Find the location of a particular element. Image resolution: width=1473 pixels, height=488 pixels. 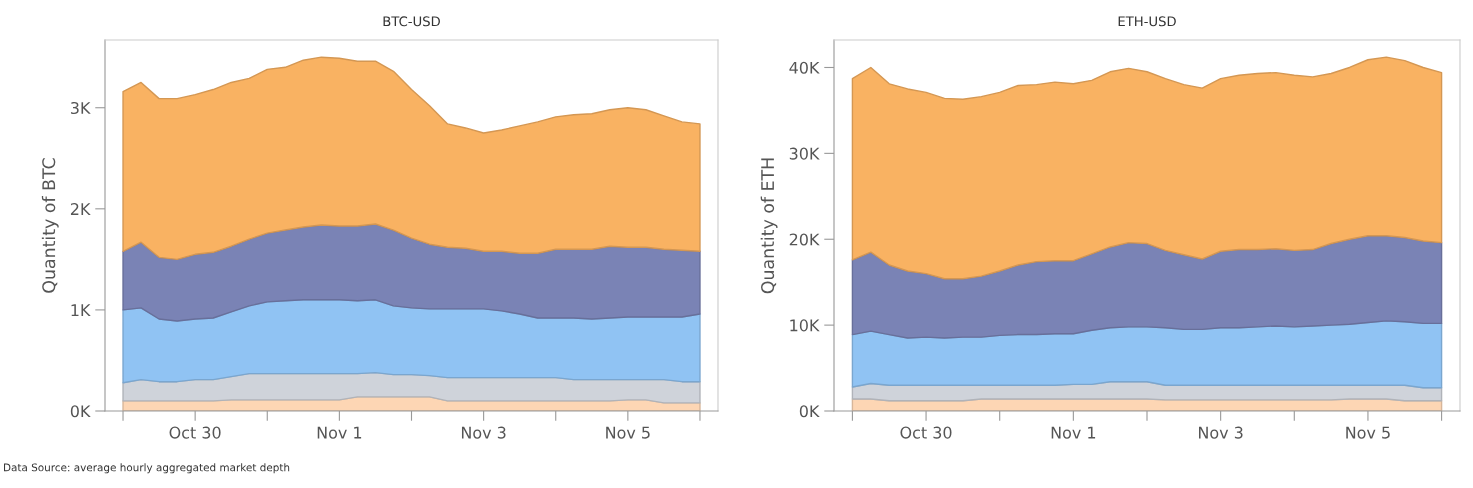

y-tick-label: 10K is located at coordinates (805, 325).